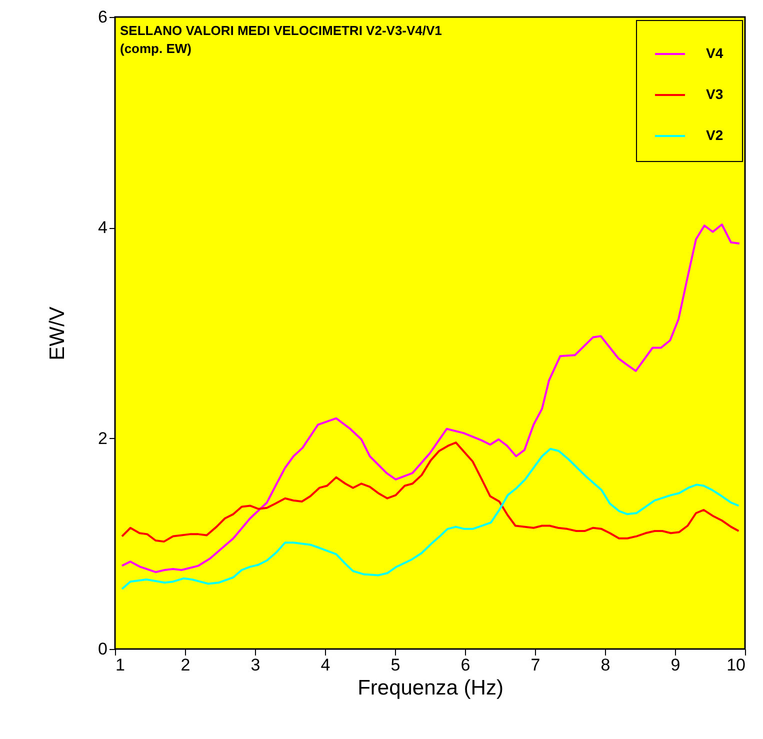  What do you see at coordinates (430, 492) in the screenshot?
I see `line-series` at bounding box center [430, 492].